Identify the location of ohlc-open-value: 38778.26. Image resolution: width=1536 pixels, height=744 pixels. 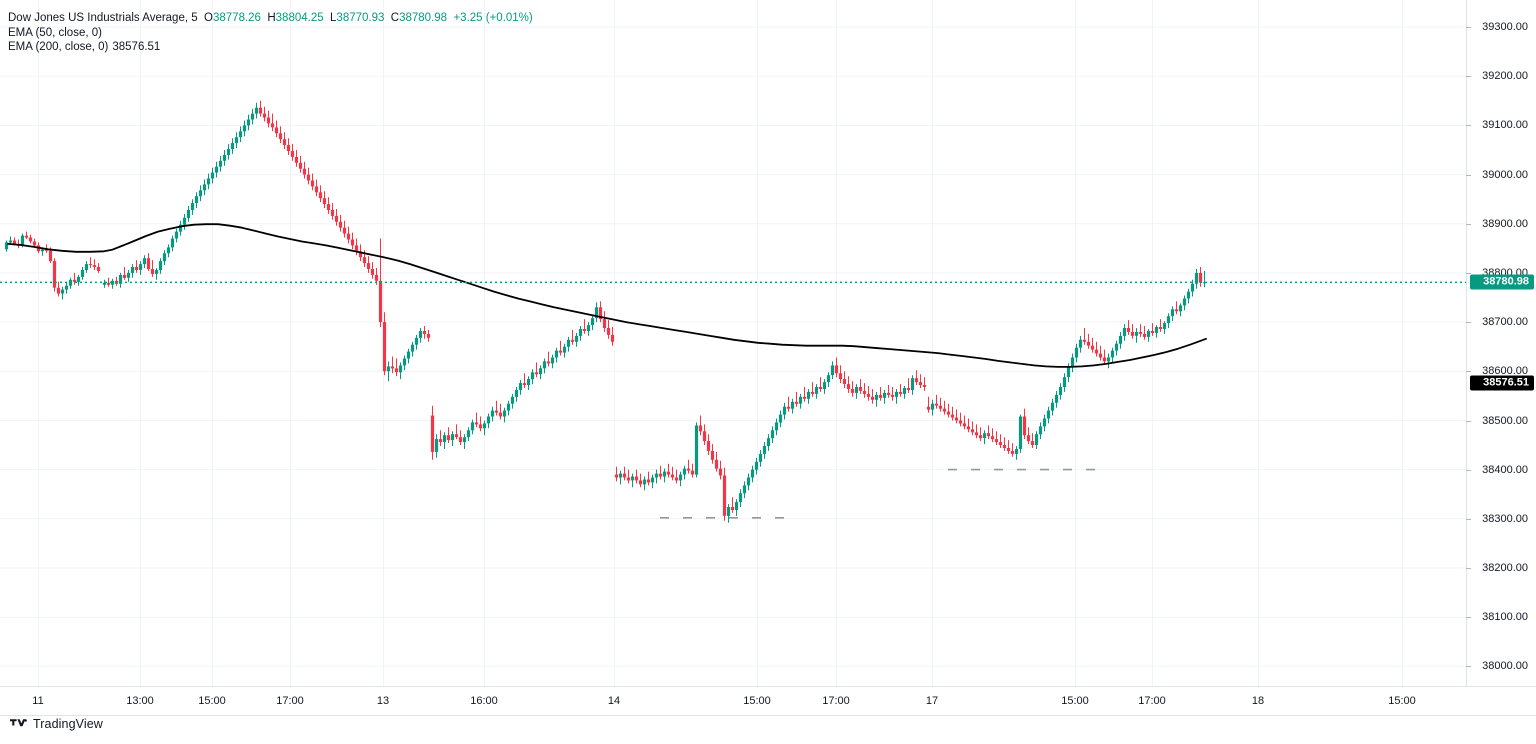
(236, 18).